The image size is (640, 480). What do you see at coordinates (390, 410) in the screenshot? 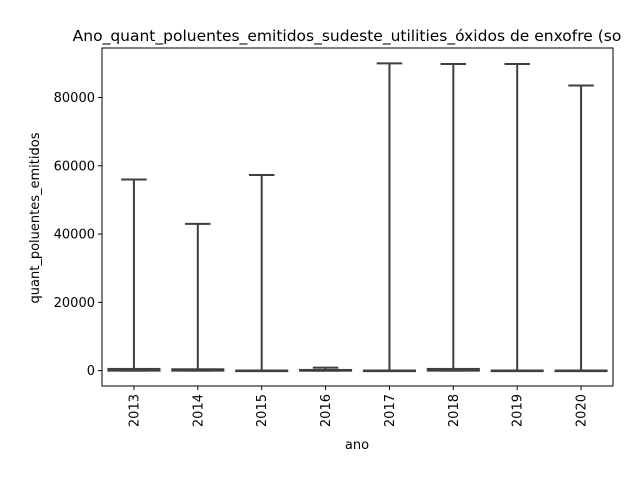
I see `x-tick-label: 2017` at bounding box center [390, 410].